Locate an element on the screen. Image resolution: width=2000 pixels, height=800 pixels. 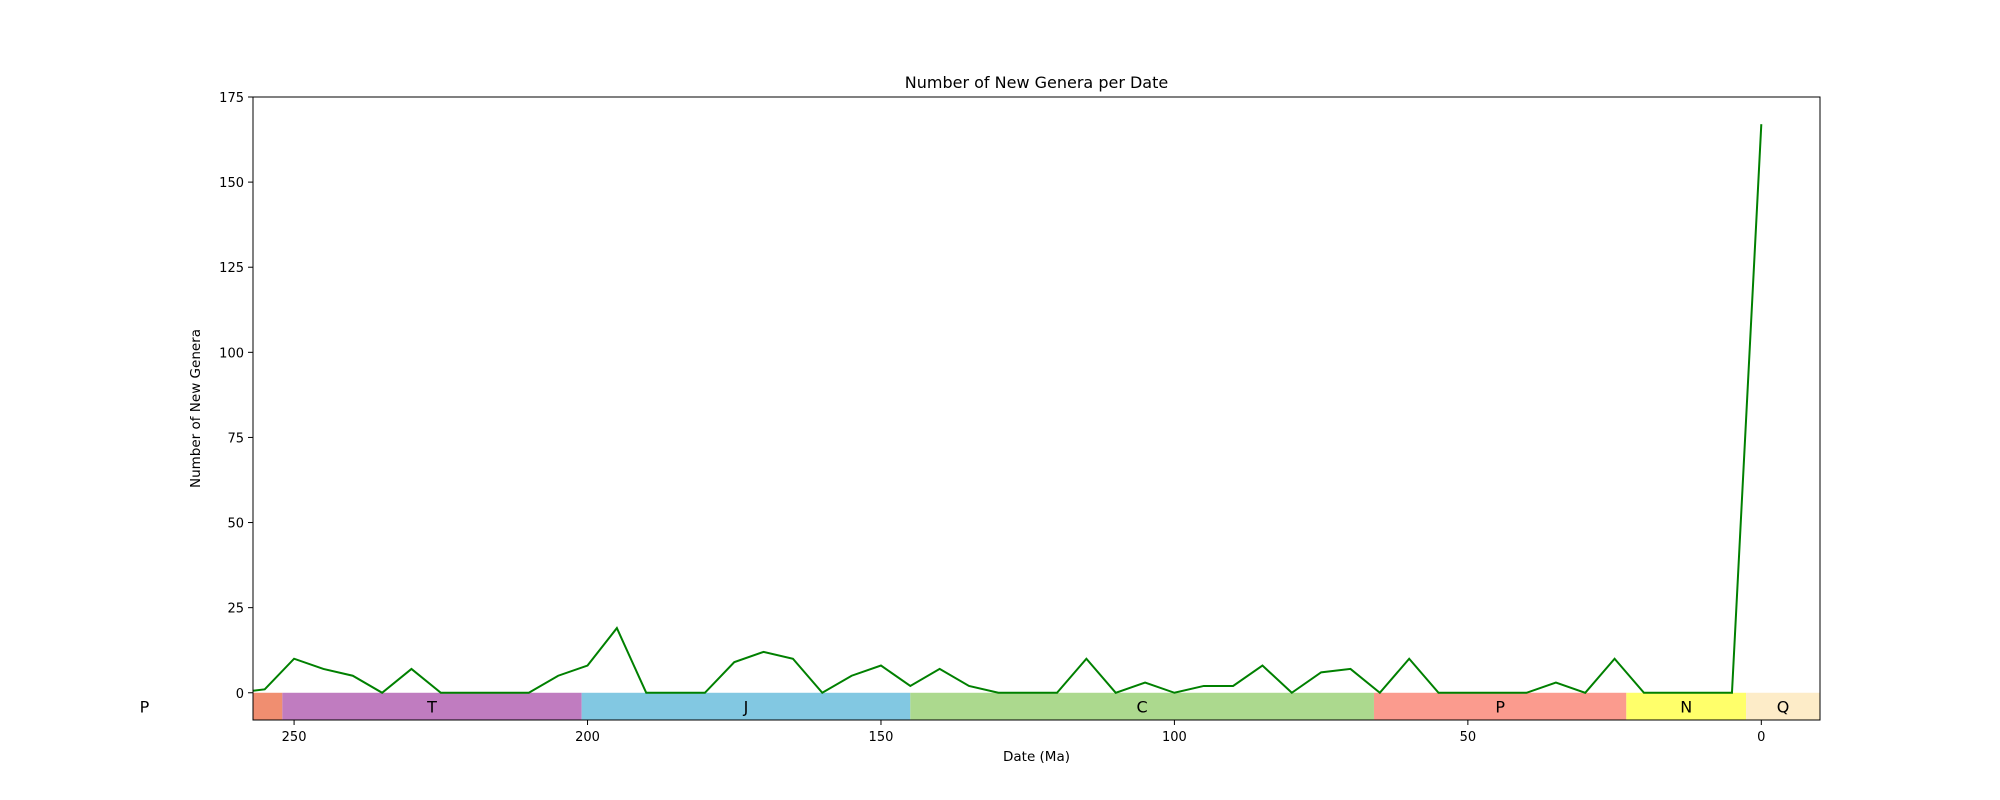
period-bands is located at coordinates (1036, 706).